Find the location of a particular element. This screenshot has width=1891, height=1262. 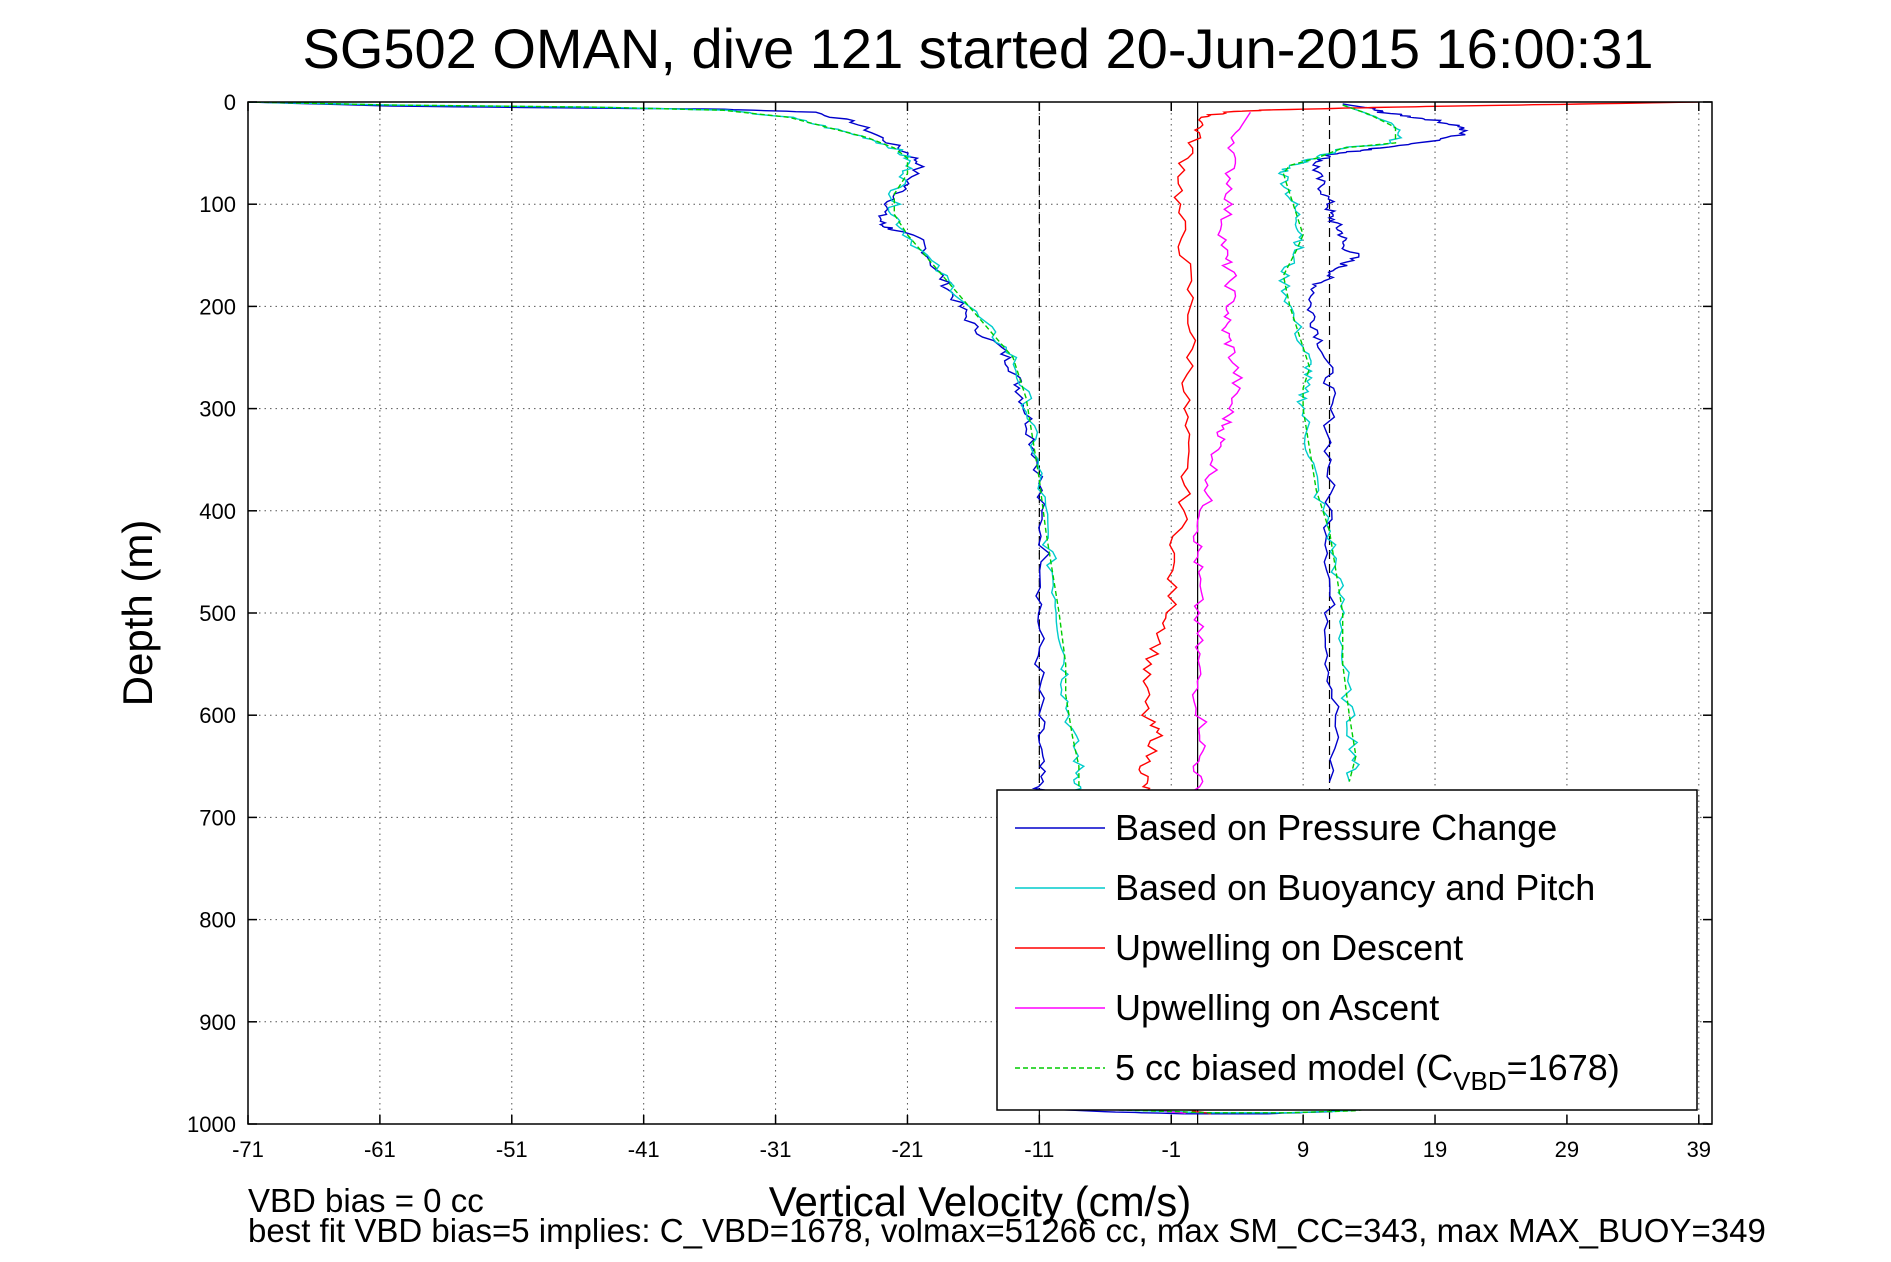

x-tick-label: -11 is located at coordinates (1039, 1149).